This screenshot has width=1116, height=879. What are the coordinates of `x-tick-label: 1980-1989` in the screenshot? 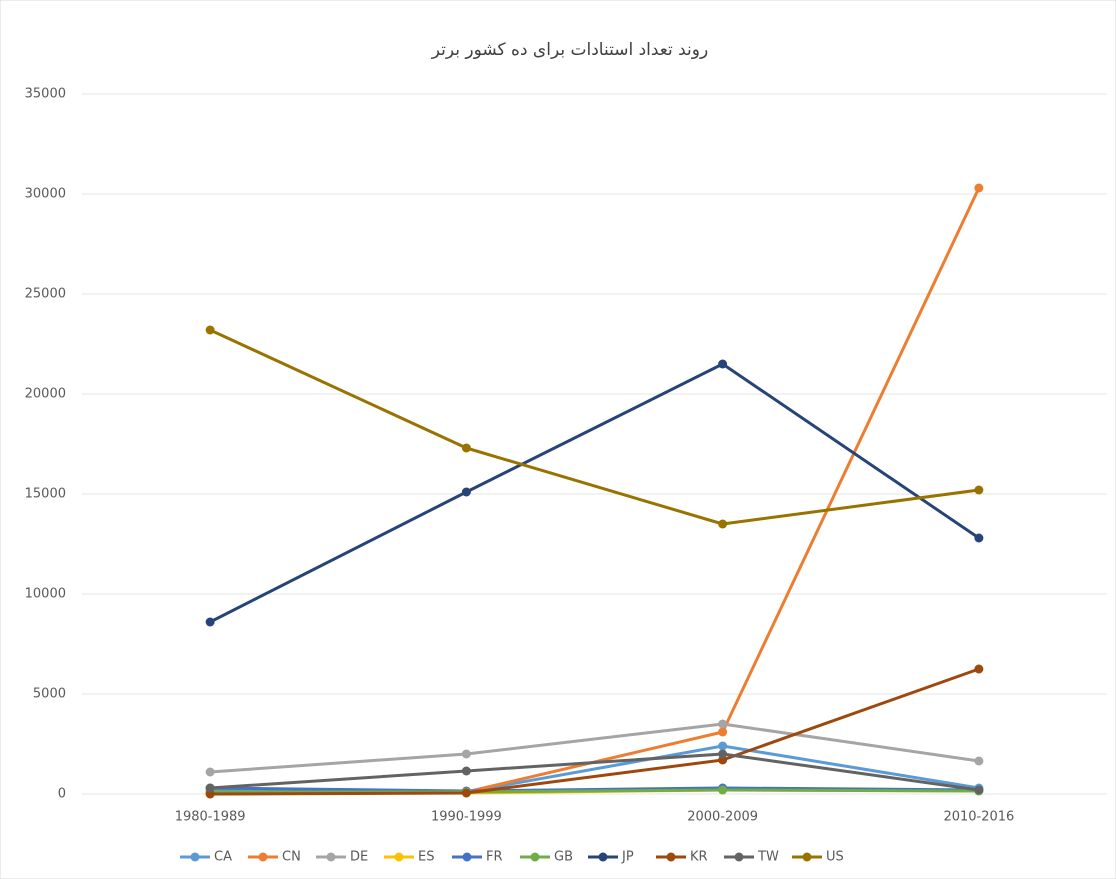 It's located at (210, 817).